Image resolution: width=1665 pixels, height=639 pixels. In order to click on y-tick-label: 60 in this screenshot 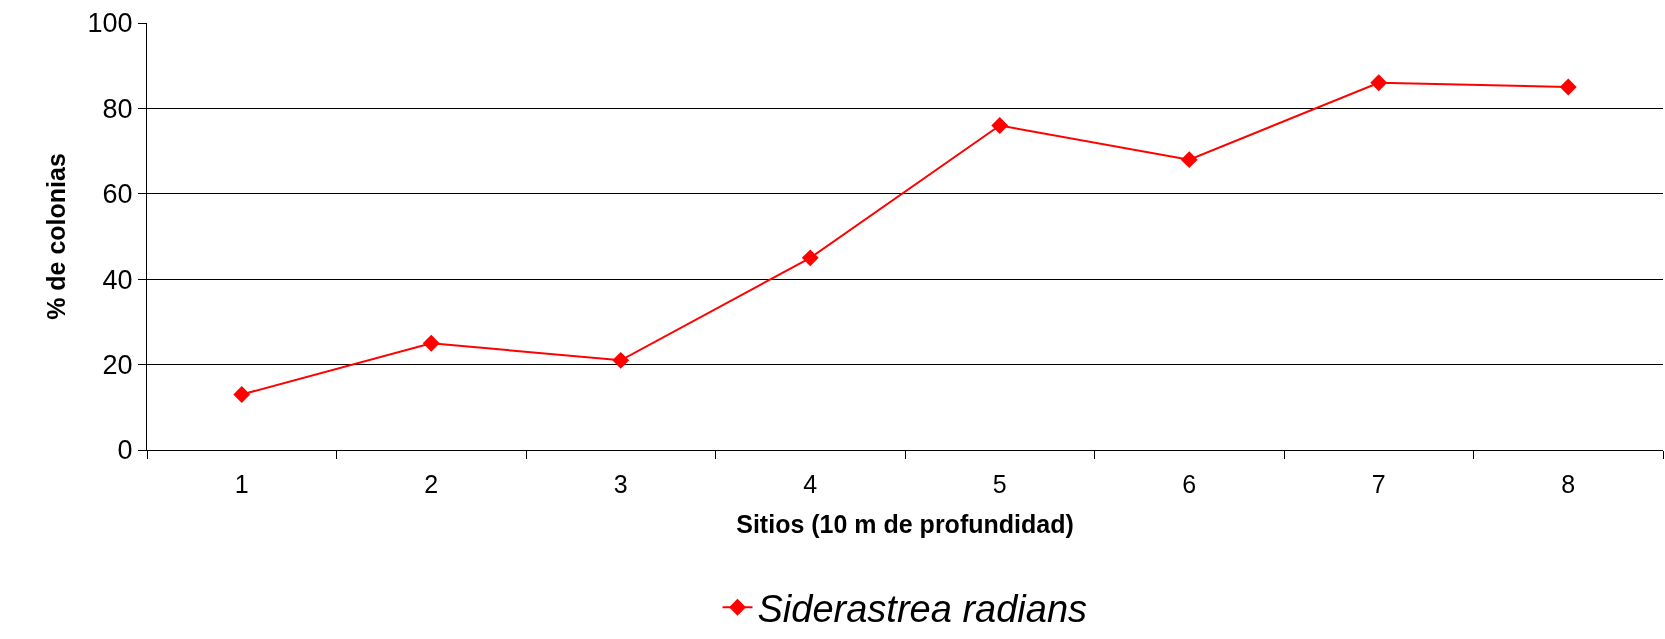, I will do `click(117, 194)`.